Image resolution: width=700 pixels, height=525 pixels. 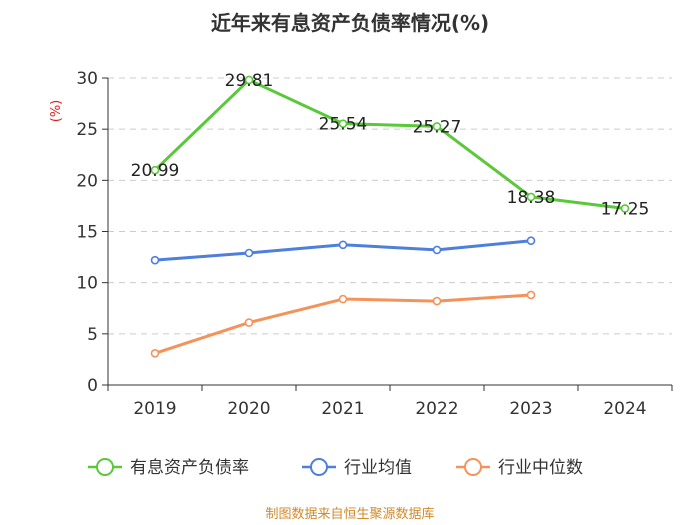 I want to click on legend-item: 有息资产负债率, so click(x=168, y=468).